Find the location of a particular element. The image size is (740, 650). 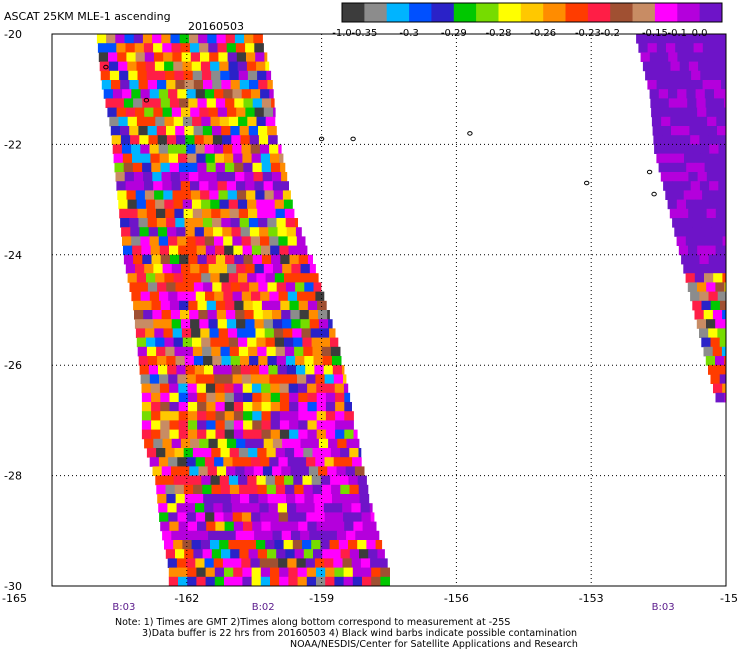

y-tick-label: -30 is located at coordinates (13, 586).